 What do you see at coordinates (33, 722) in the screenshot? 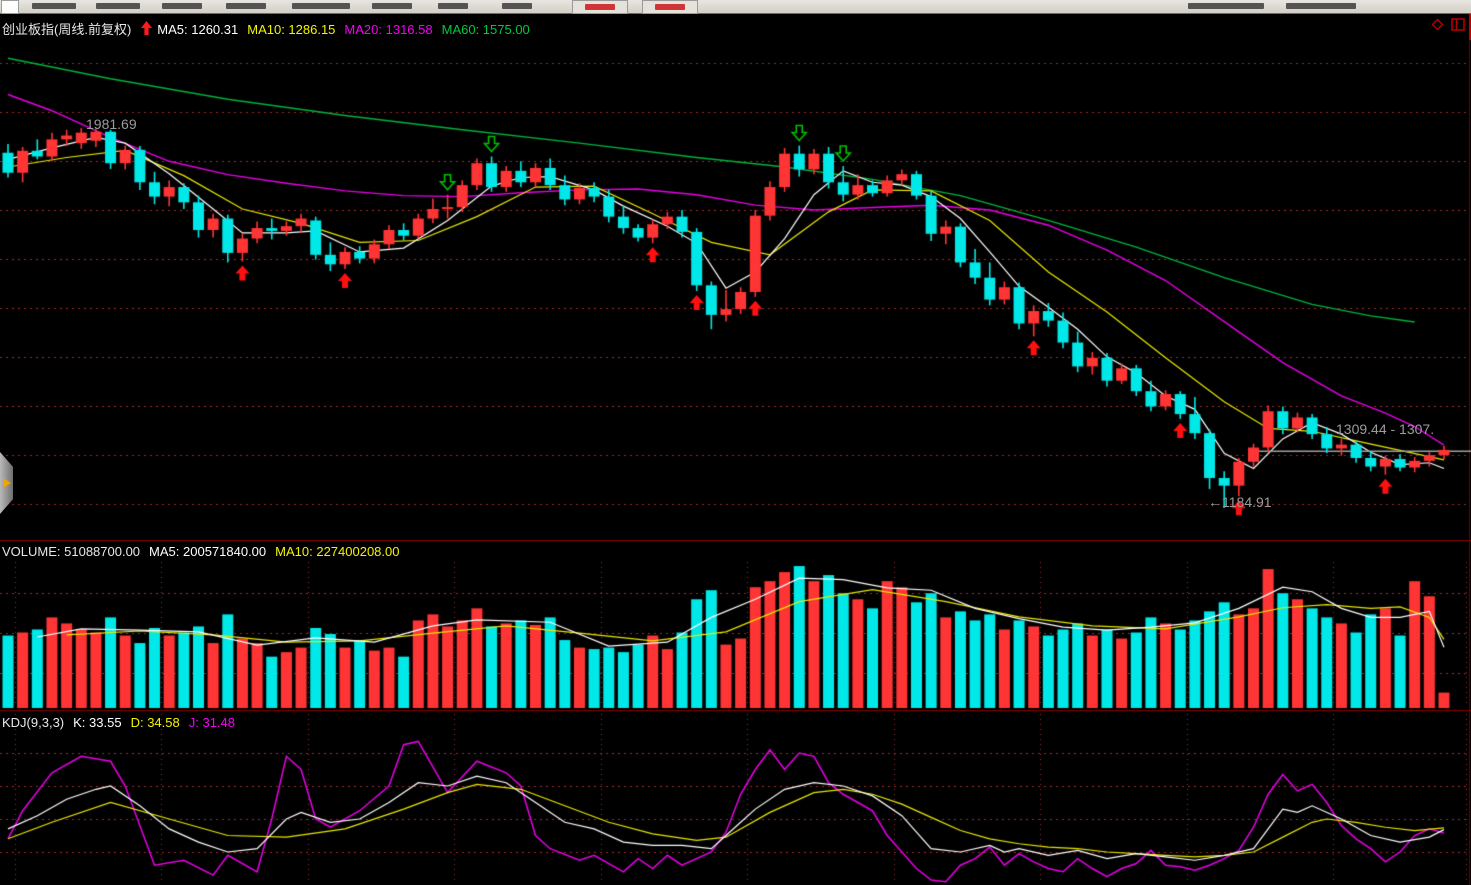
I see `kdj-name: KDJ(9,3,3)` at bounding box center [33, 722].